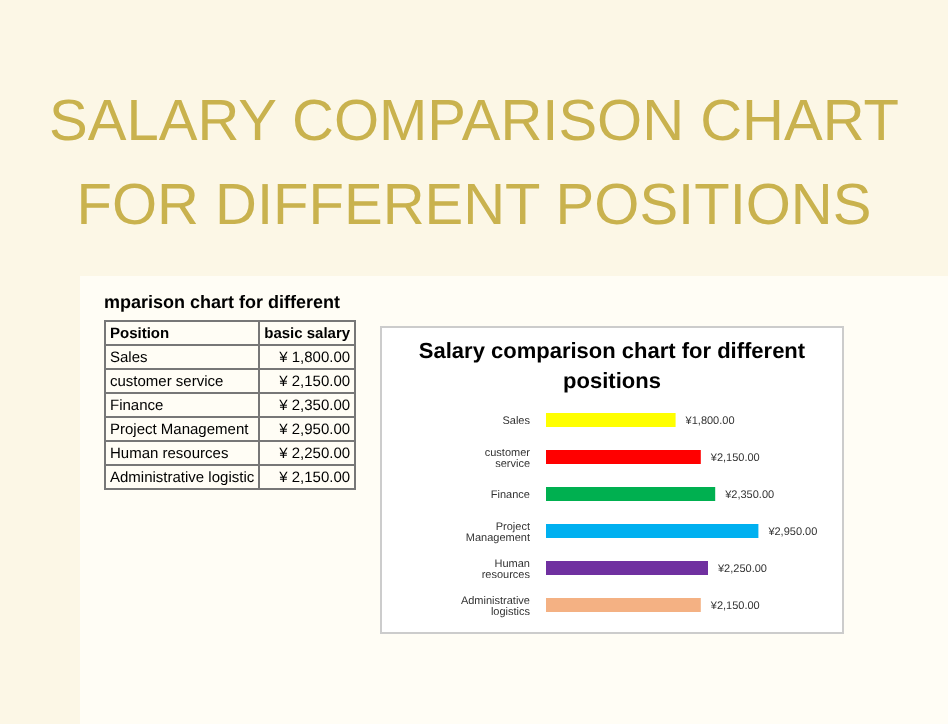 The height and width of the screenshot is (724, 948). I want to click on text: mparison chart for different, so click(222, 302).